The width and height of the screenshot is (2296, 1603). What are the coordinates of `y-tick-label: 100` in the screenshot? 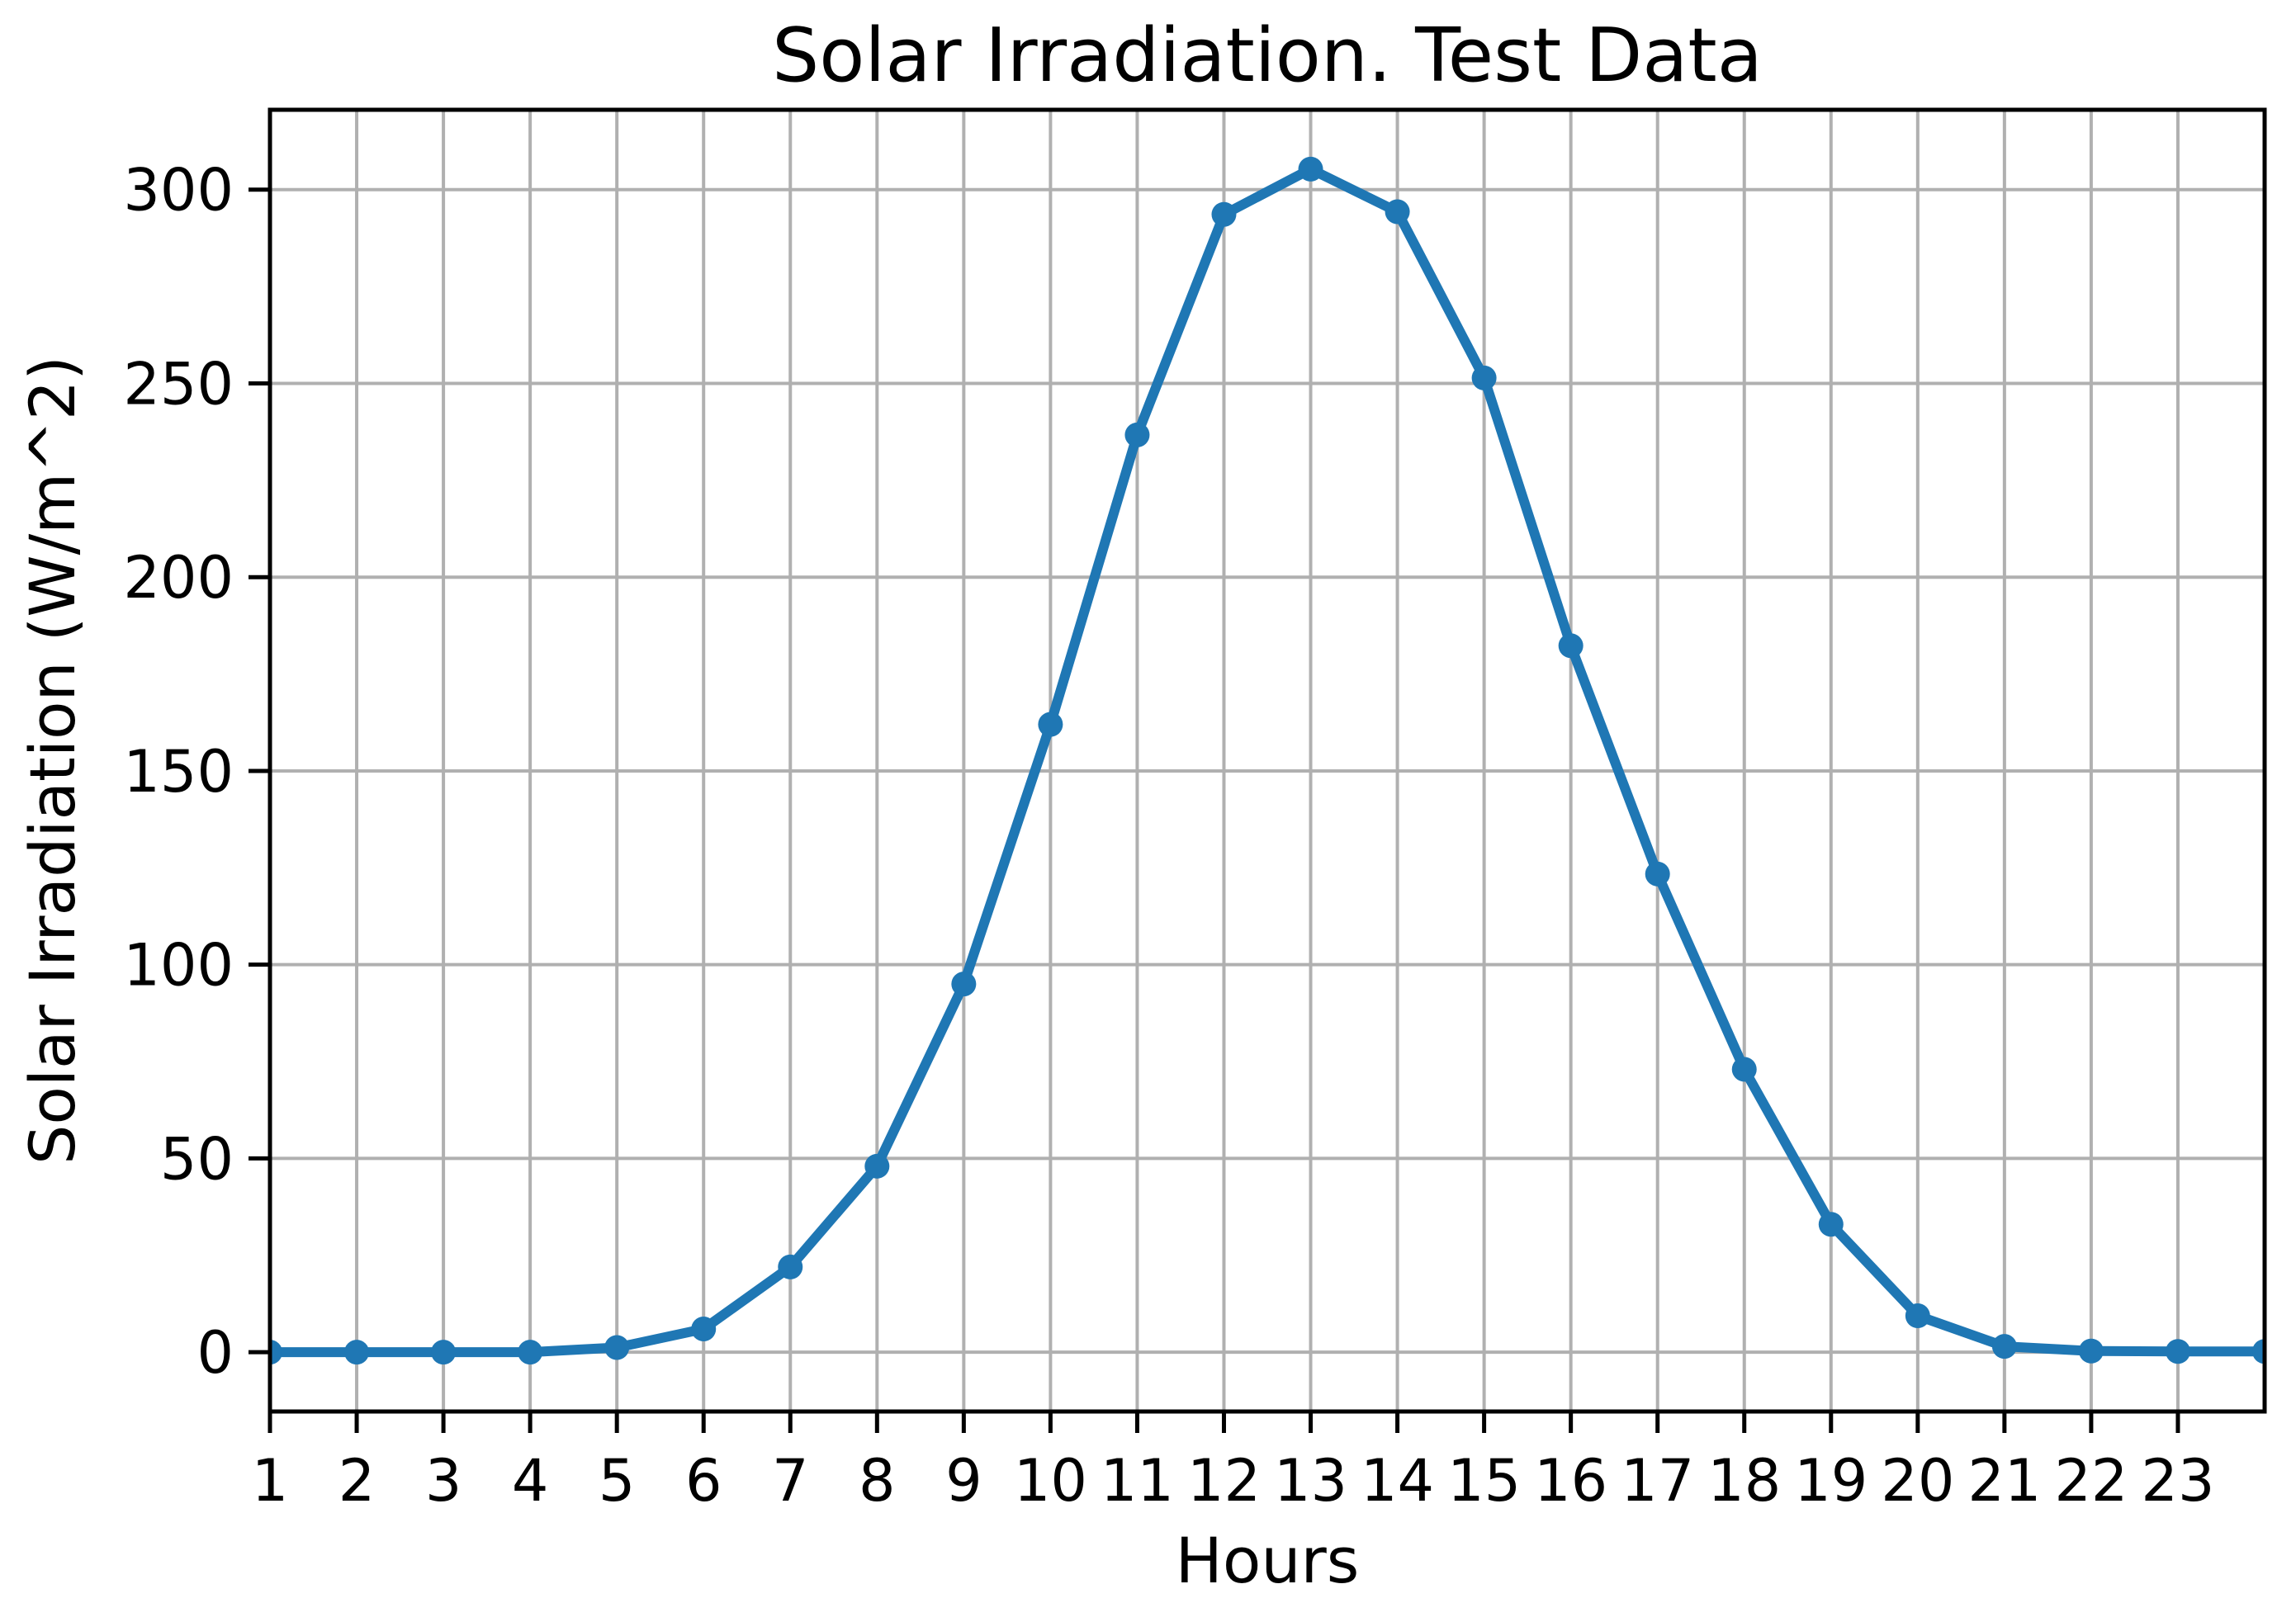 It's located at (178, 966).